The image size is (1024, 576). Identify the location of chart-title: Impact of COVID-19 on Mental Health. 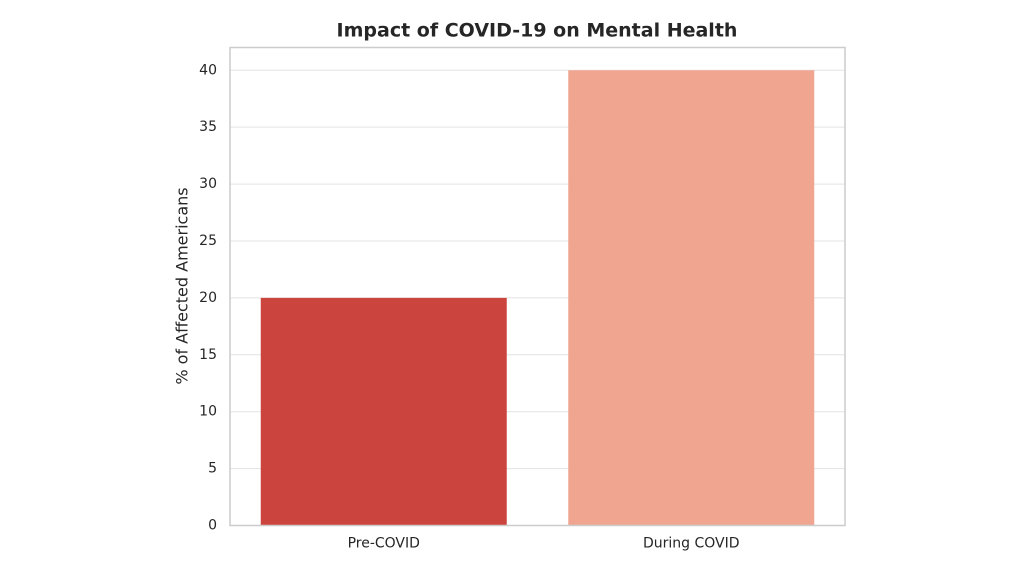
(537, 31).